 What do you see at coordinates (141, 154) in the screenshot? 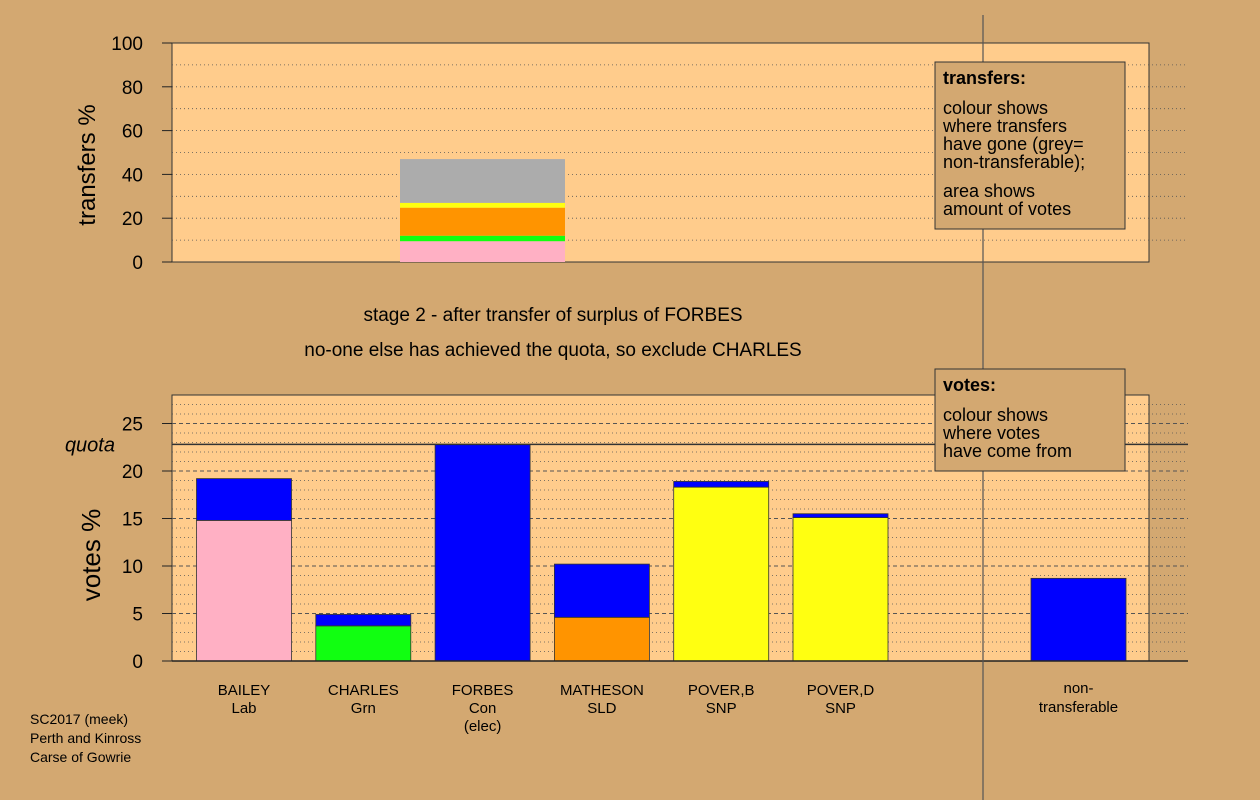
I see `transfers-y-ticks: 0 20 40 60 80 100` at bounding box center [141, 154].